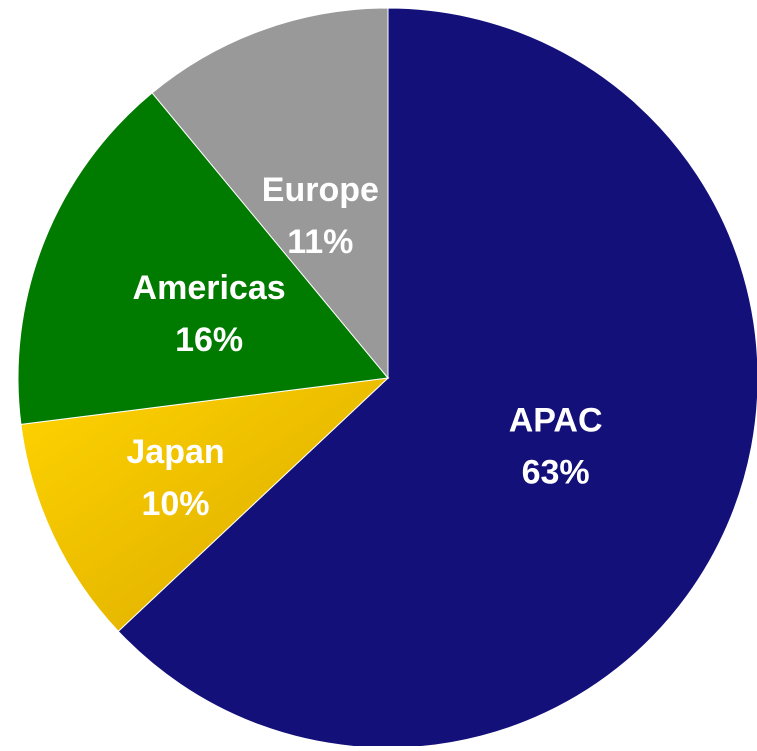 This screenshot has height=751, width=757. Describe the element at coordinates (556, 421) in the screenshot. I see `slice-label-apac: APAC` at that location.